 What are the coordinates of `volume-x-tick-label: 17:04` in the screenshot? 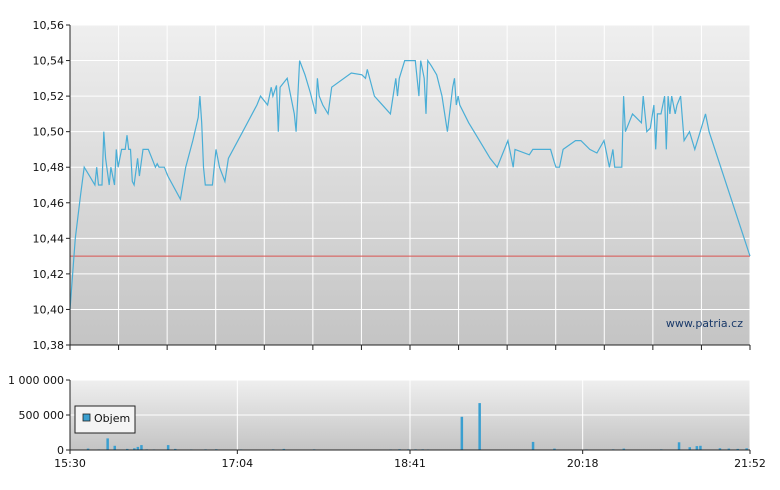 It's located at (237, 463).